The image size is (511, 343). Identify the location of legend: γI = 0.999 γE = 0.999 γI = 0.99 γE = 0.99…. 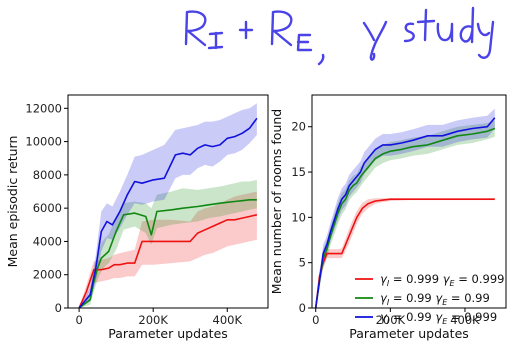
(429, 299).